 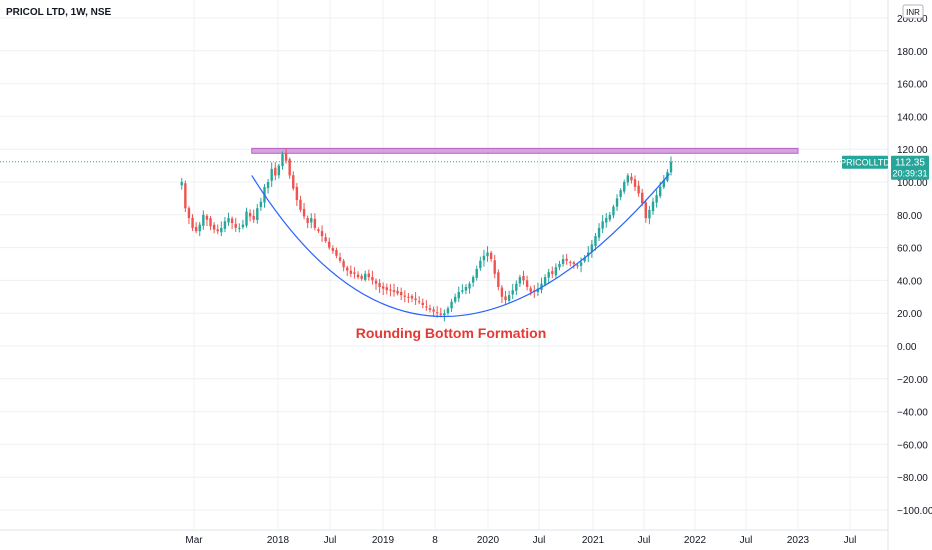 What do you see at coordinates (909, 281) in the screenshot?
I see `y-tick-label: 40.00` at bounding box center [909, 281].